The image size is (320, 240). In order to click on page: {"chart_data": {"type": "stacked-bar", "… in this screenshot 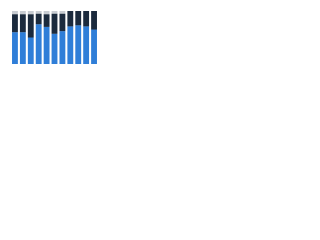, I will do `click(50, 35)`.